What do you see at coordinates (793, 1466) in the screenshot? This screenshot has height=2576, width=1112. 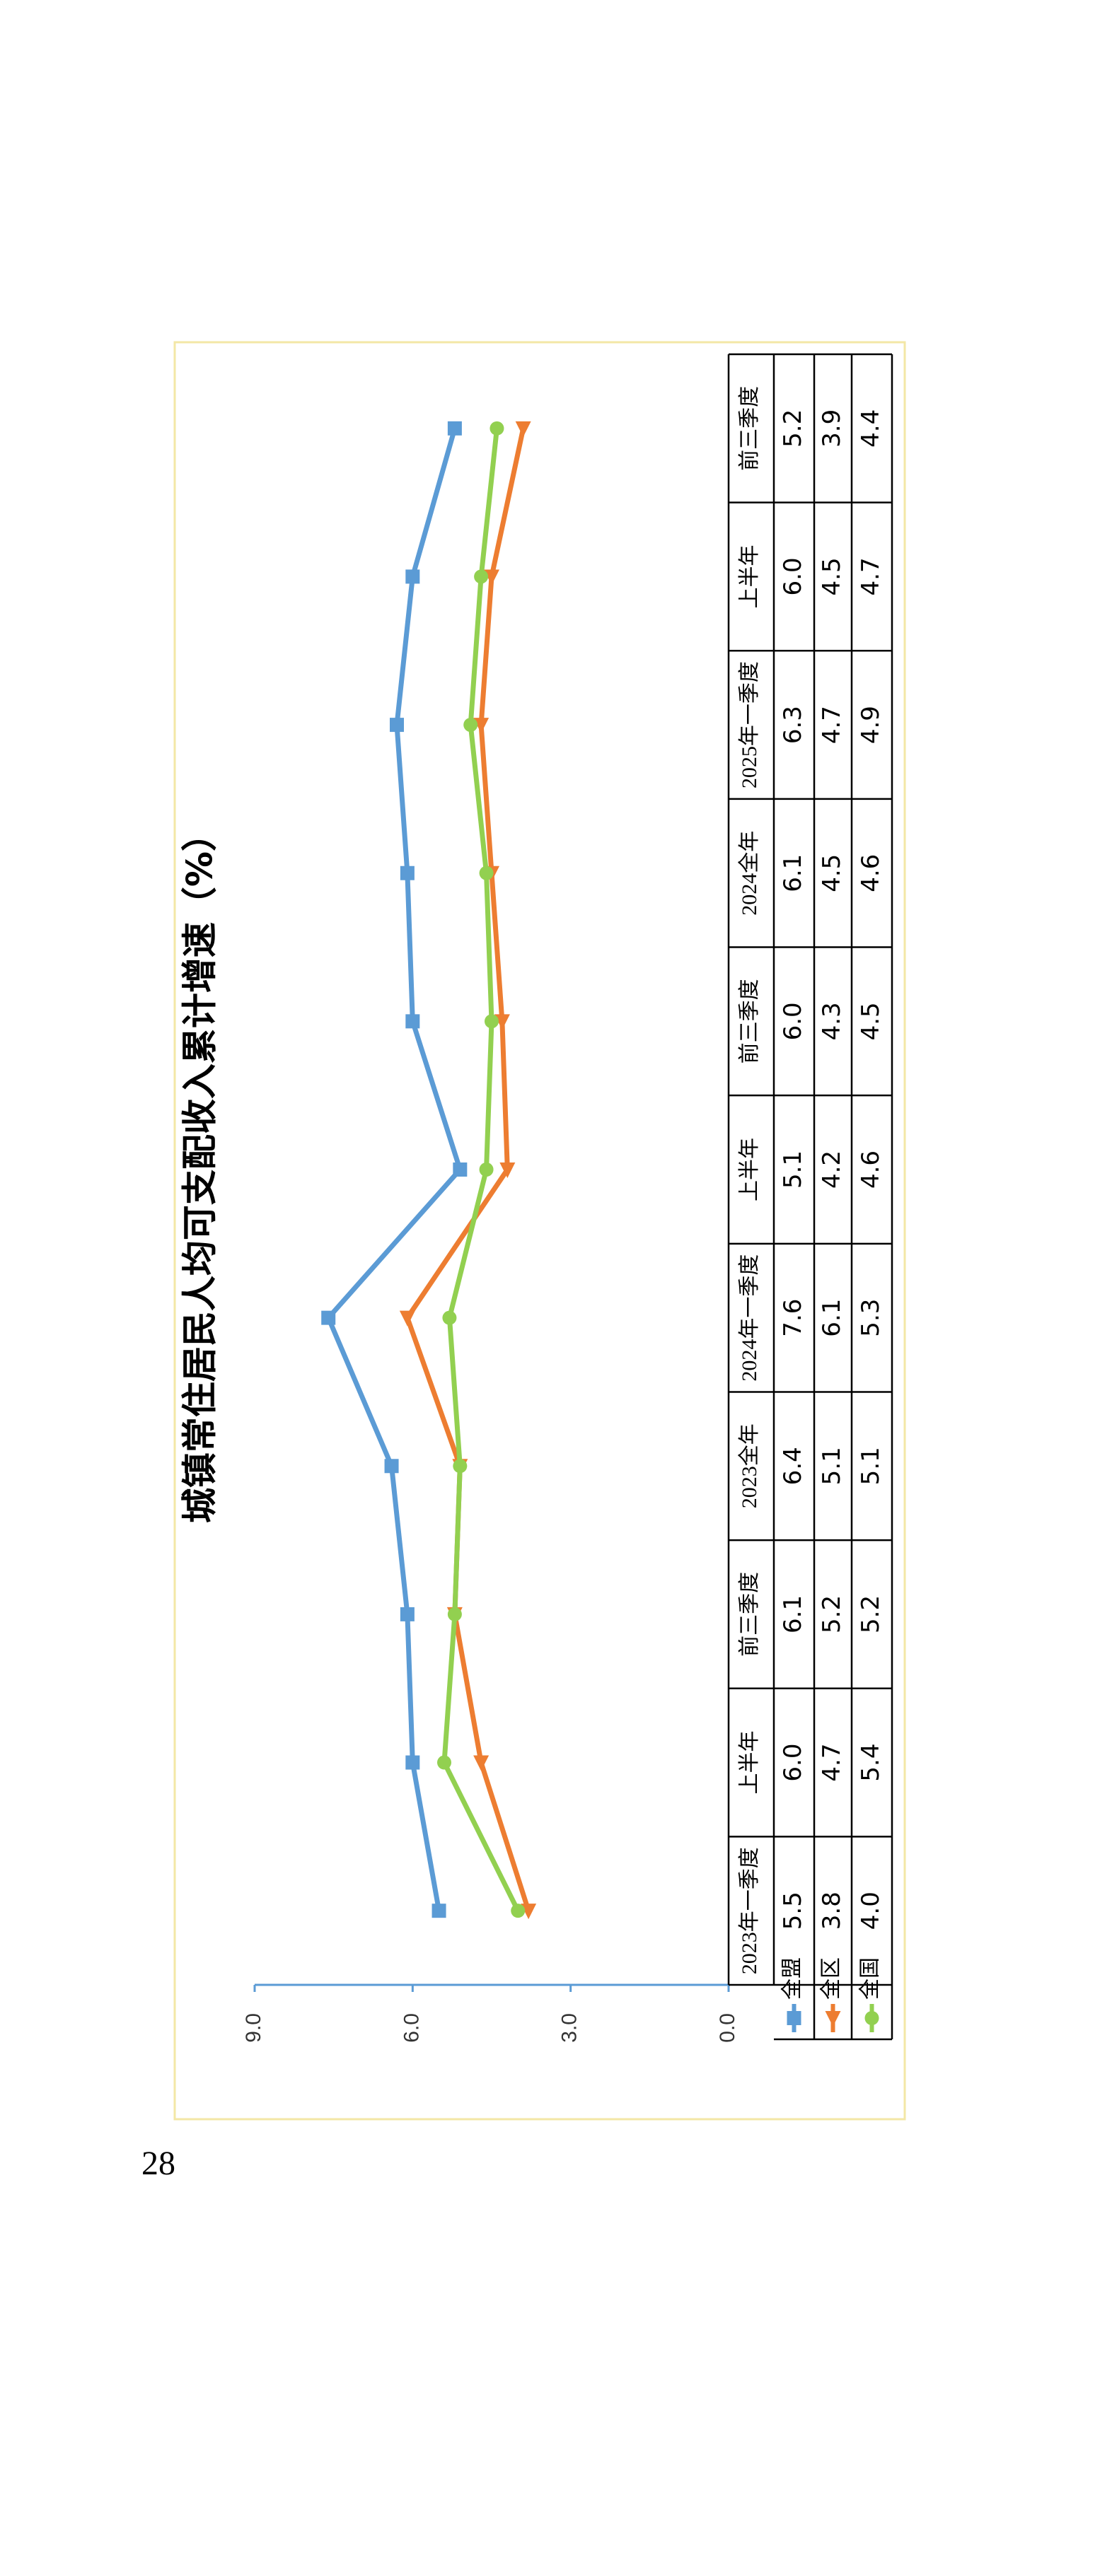 I see `table-value: 6.4` at bounding box center [793, 1466].